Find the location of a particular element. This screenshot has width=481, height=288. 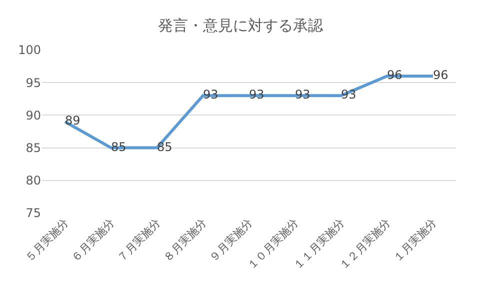

y-tick-label: 95 is located at coordinates (33, 83).